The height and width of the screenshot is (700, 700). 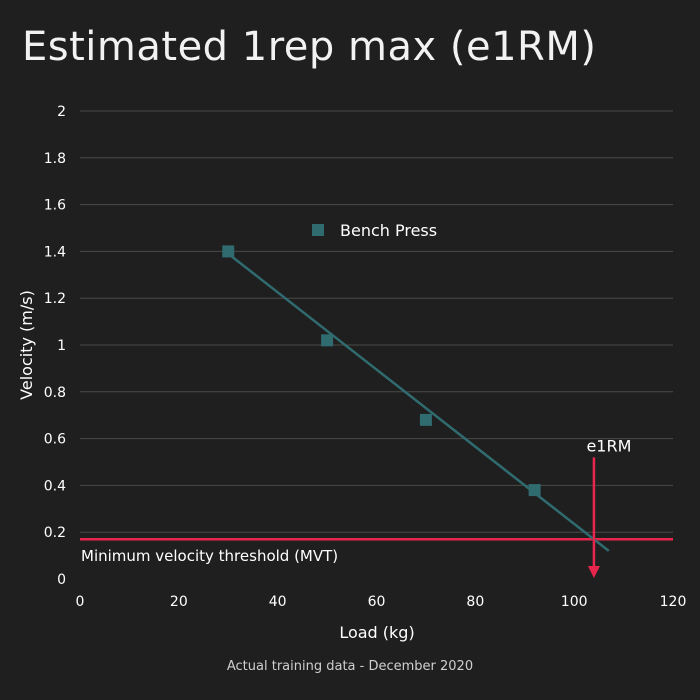 I want to click on x-axis-ticks: 0 20 40 60 80 100 120, so click(x=381, y=602).